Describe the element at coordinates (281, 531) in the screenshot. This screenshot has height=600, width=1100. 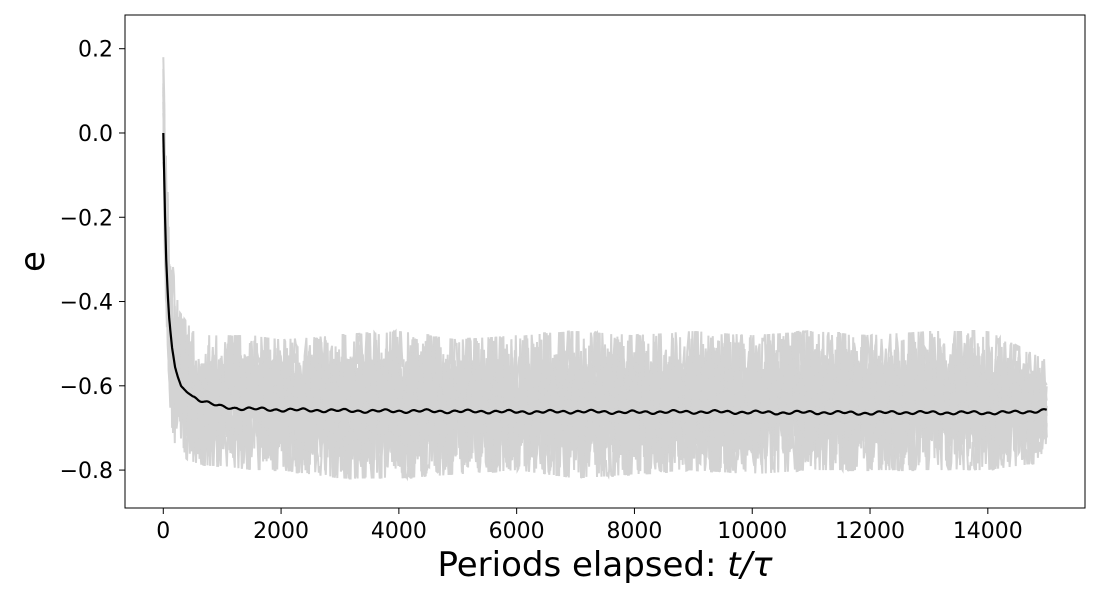
I see `x-tick-label: 2000` at that location.